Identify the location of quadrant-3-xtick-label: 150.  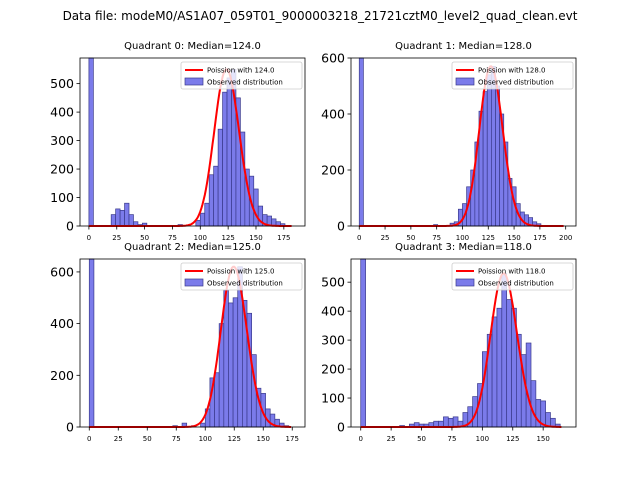
(542, 439).